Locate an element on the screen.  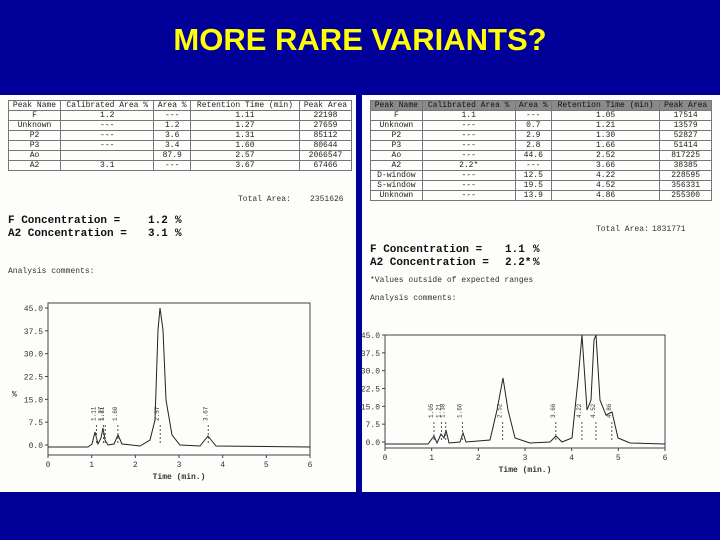
table-cell: 52827 is located at coordinates (685, 135).